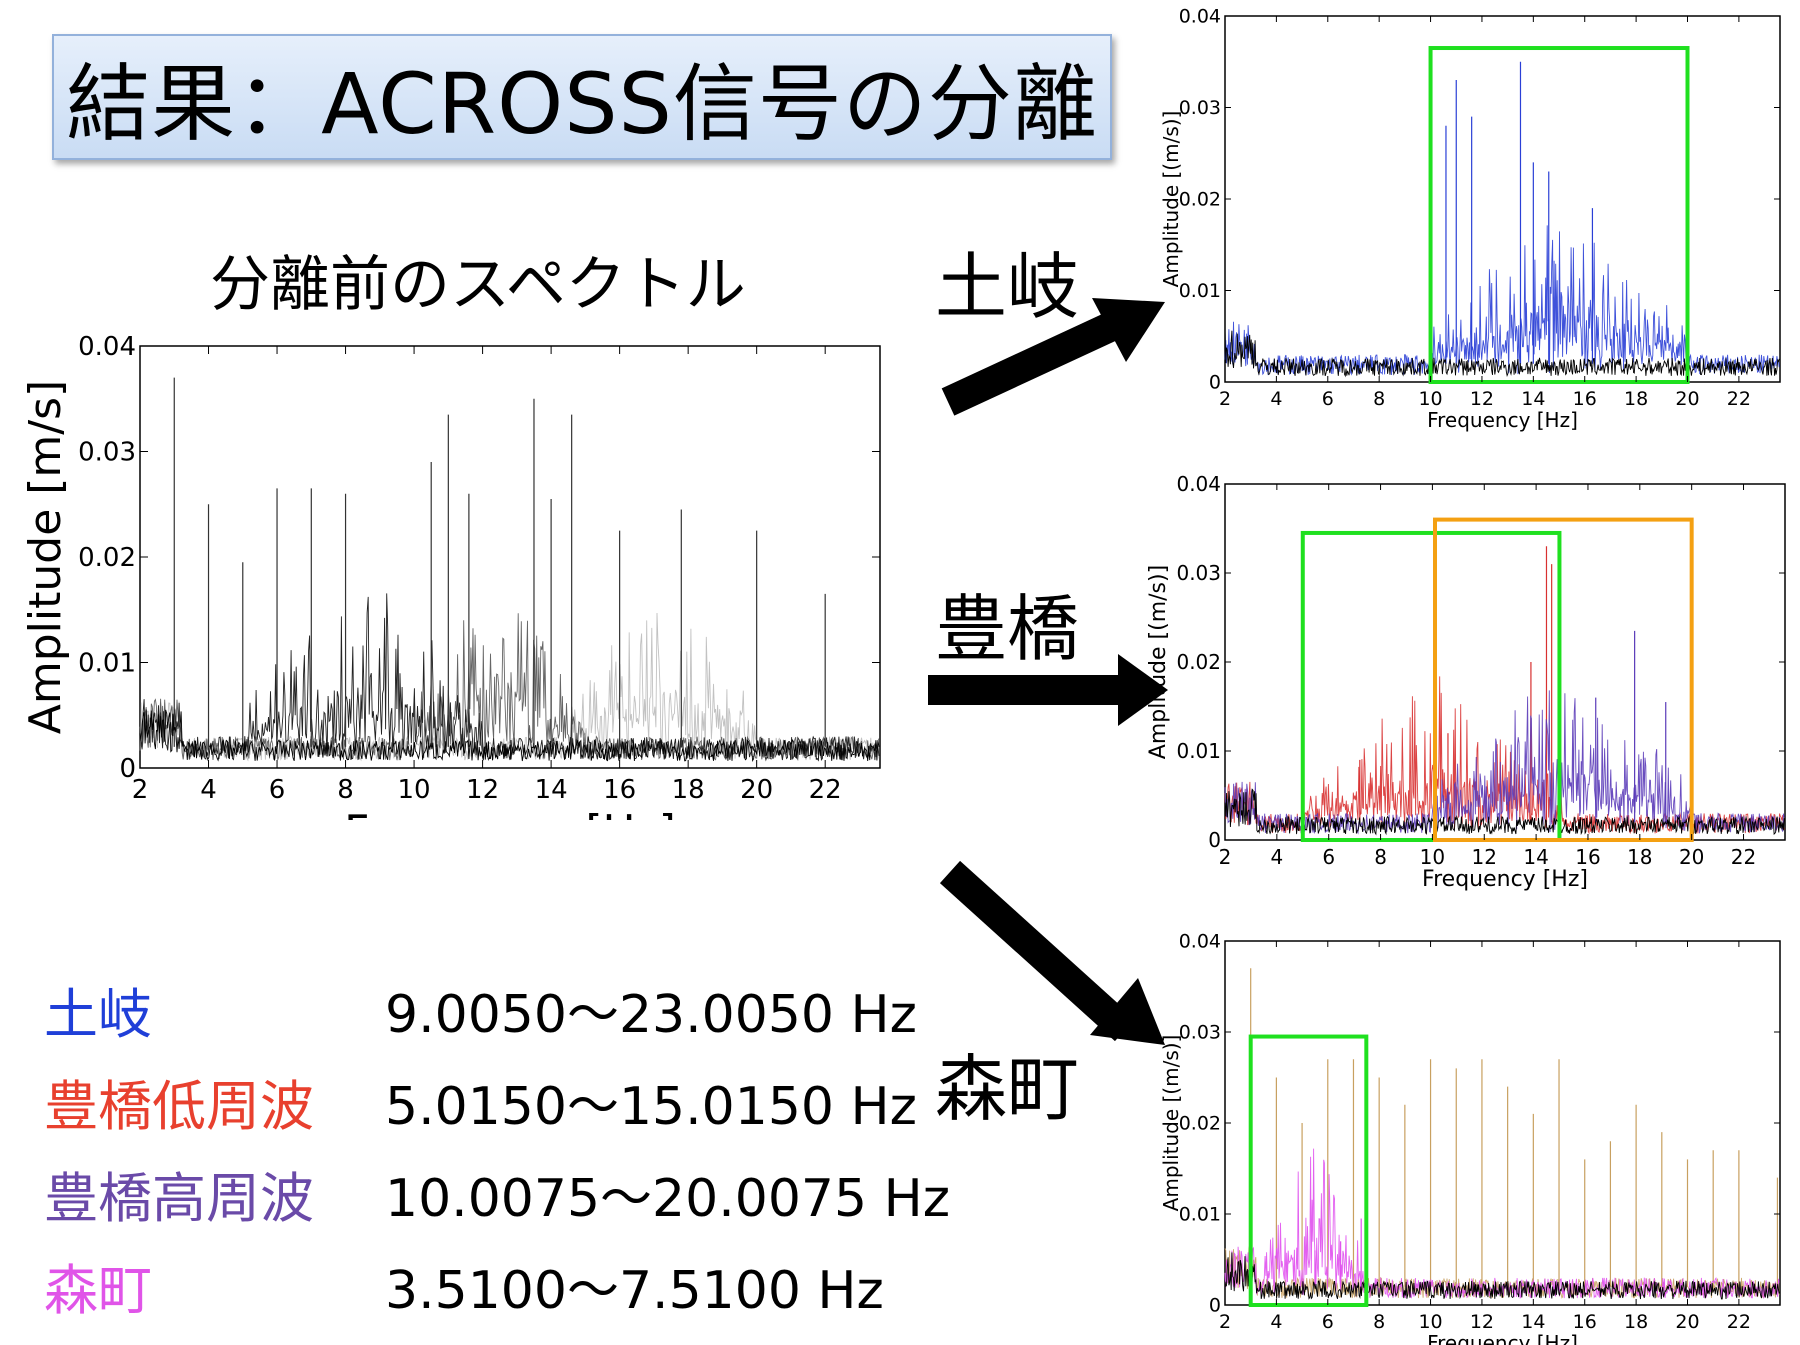  Describe the element at coordinates (179, 1106) in the screenshot. I see `legend-name-toyohashi-low: 豊橋低周波` at that location.